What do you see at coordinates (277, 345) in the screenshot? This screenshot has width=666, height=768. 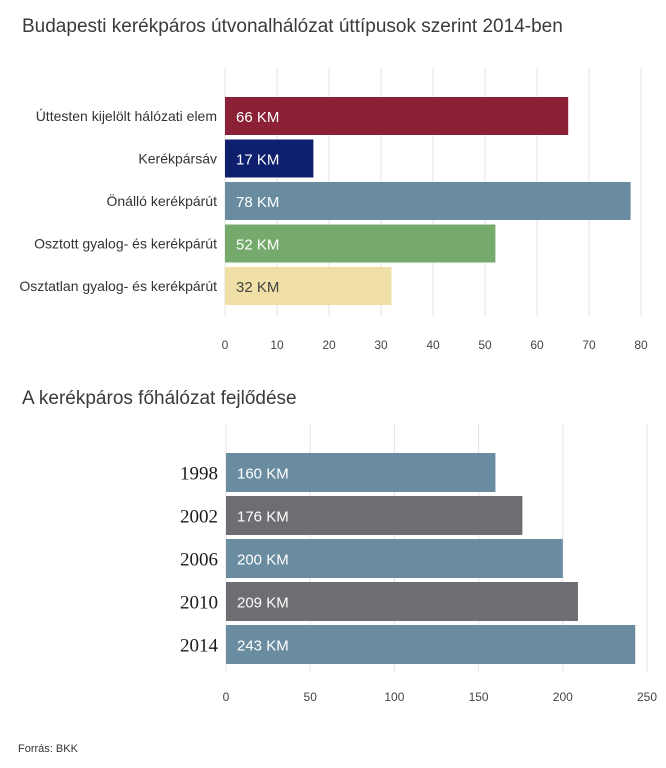 I see `x-tick-label: 10` at bounding box center [277, 345].